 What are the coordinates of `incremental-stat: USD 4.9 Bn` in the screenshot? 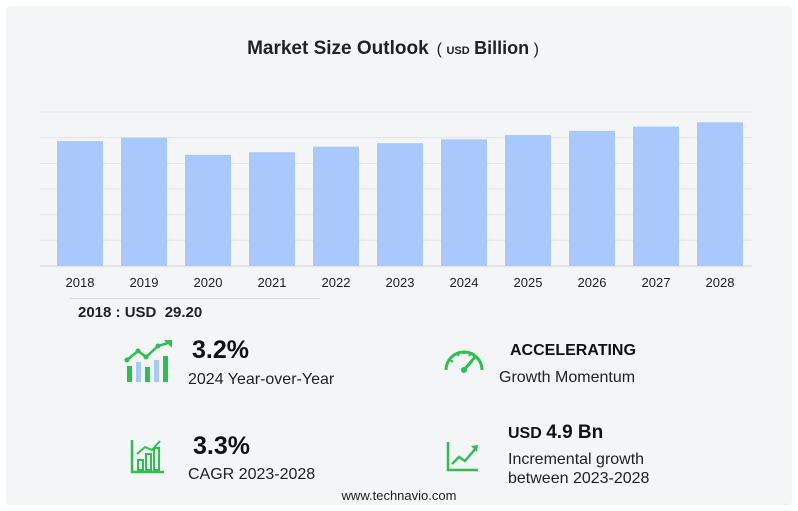 It's located at (555, 433).